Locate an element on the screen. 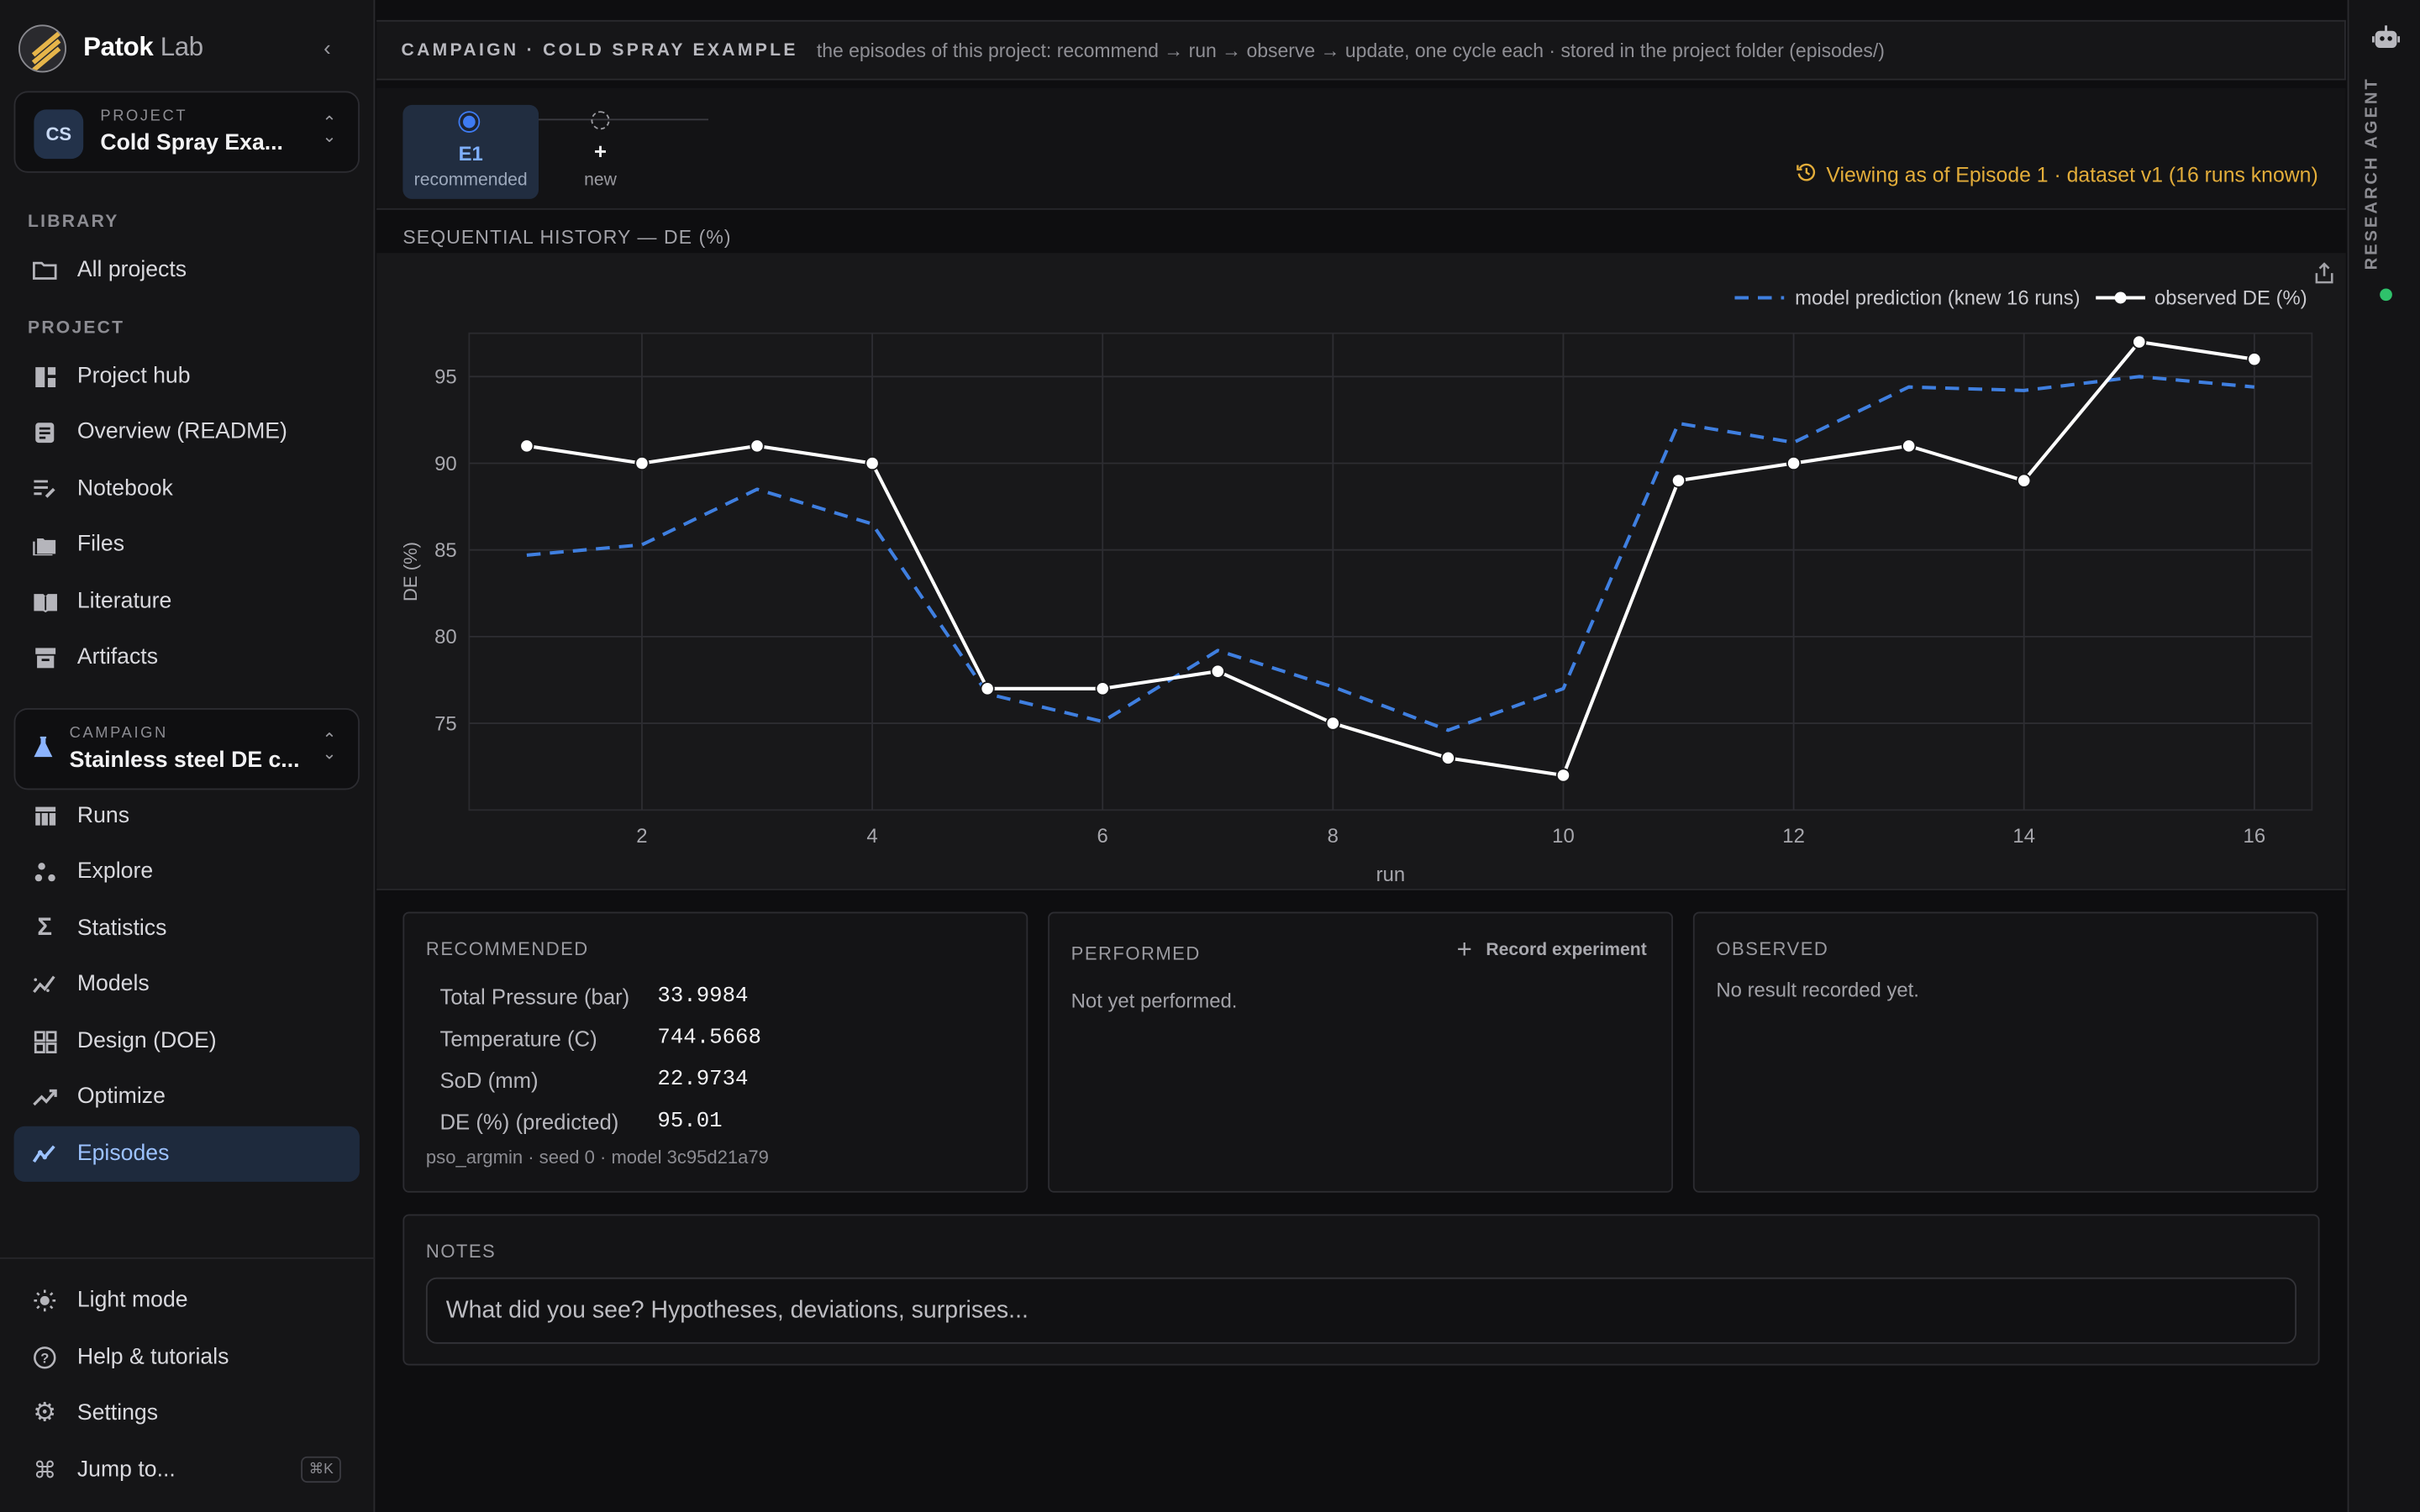 This screenshot has height=1512, width=2420. x-tick-label: 12 is located at coordinates (1794, 836).